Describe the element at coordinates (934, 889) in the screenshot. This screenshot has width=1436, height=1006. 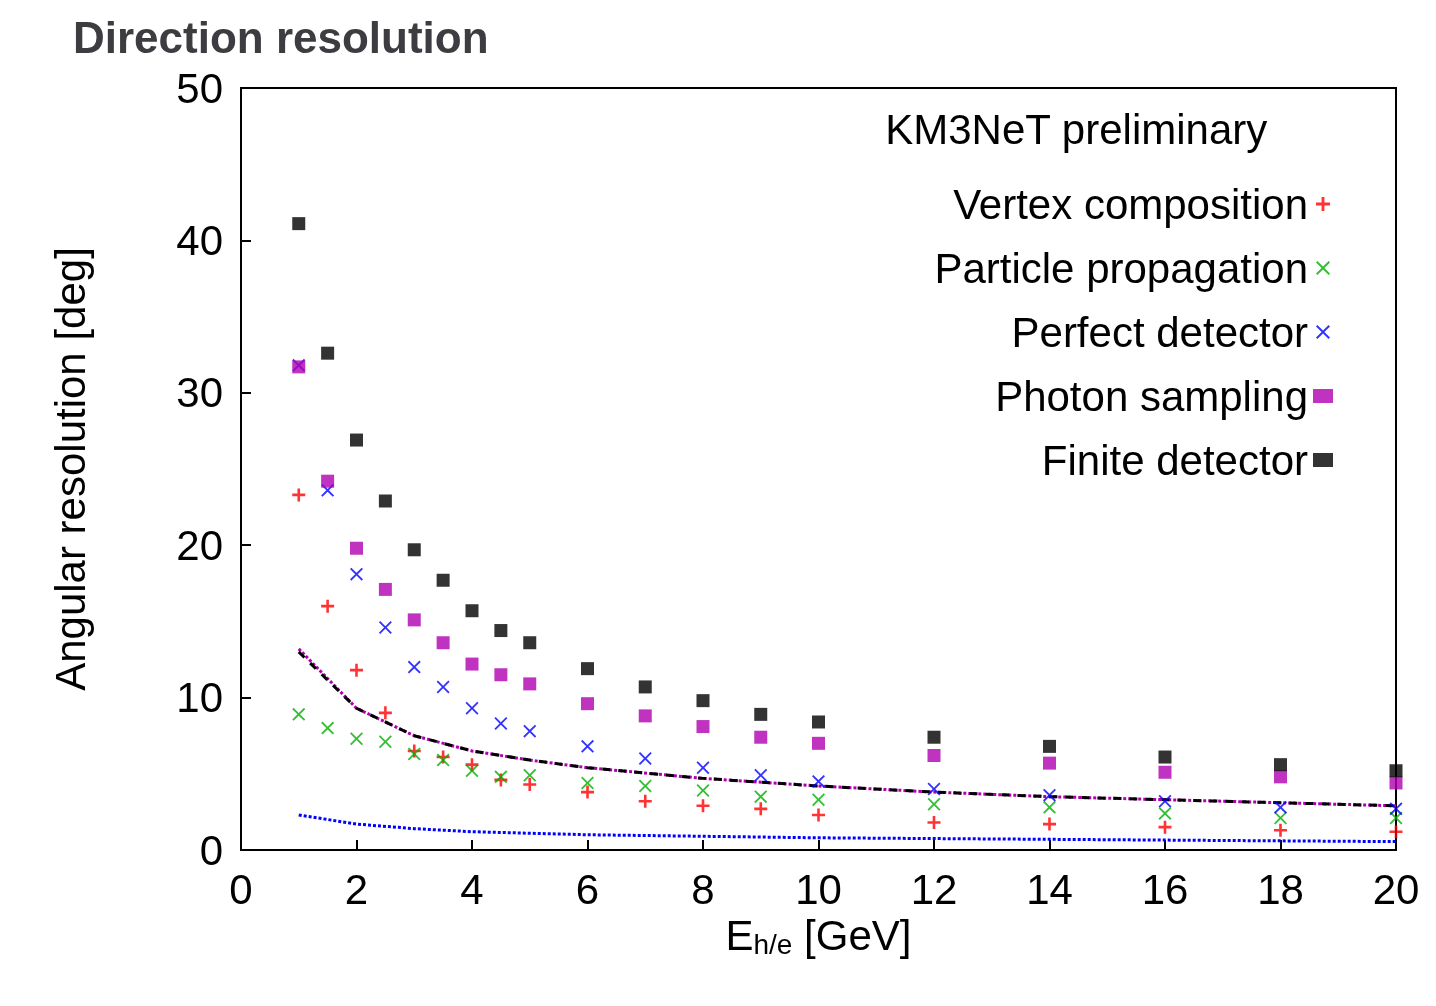
I see `x-tick-label: 12` at that location.